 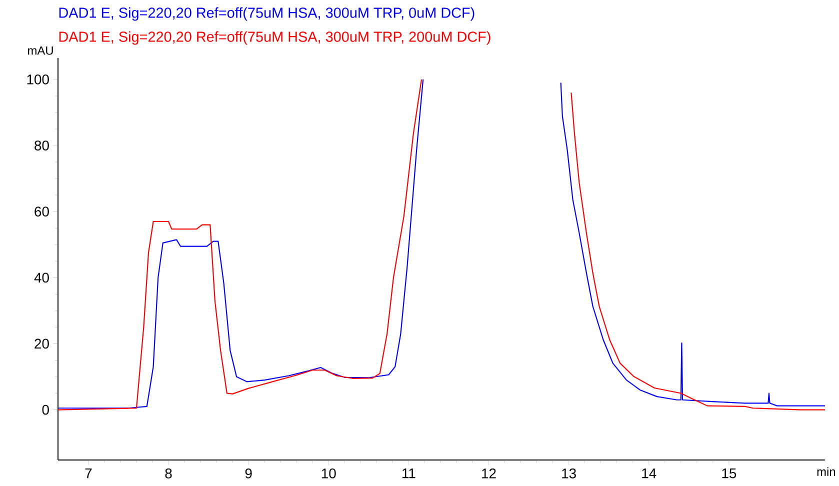 I want to click on y-tick-label: 80, so click(x=41, y=145).